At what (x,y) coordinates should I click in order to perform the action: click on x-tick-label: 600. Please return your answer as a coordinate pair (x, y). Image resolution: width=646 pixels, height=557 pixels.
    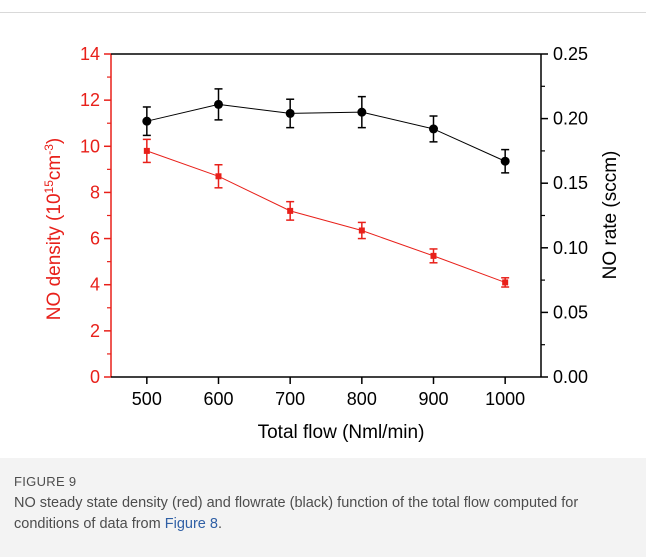
    Looking at the image, I should click on (218, 399).